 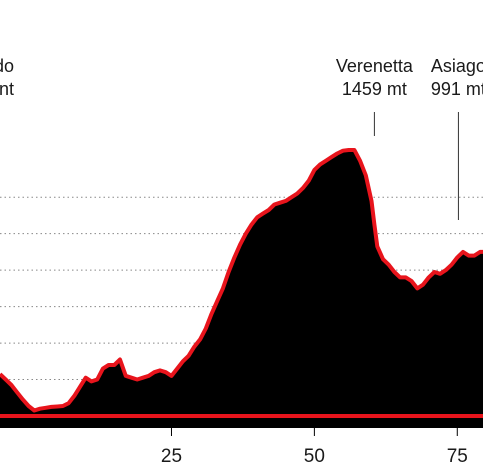 I want to click on x-axis-ticks: 25 50 75, so click(x=314, y=445).